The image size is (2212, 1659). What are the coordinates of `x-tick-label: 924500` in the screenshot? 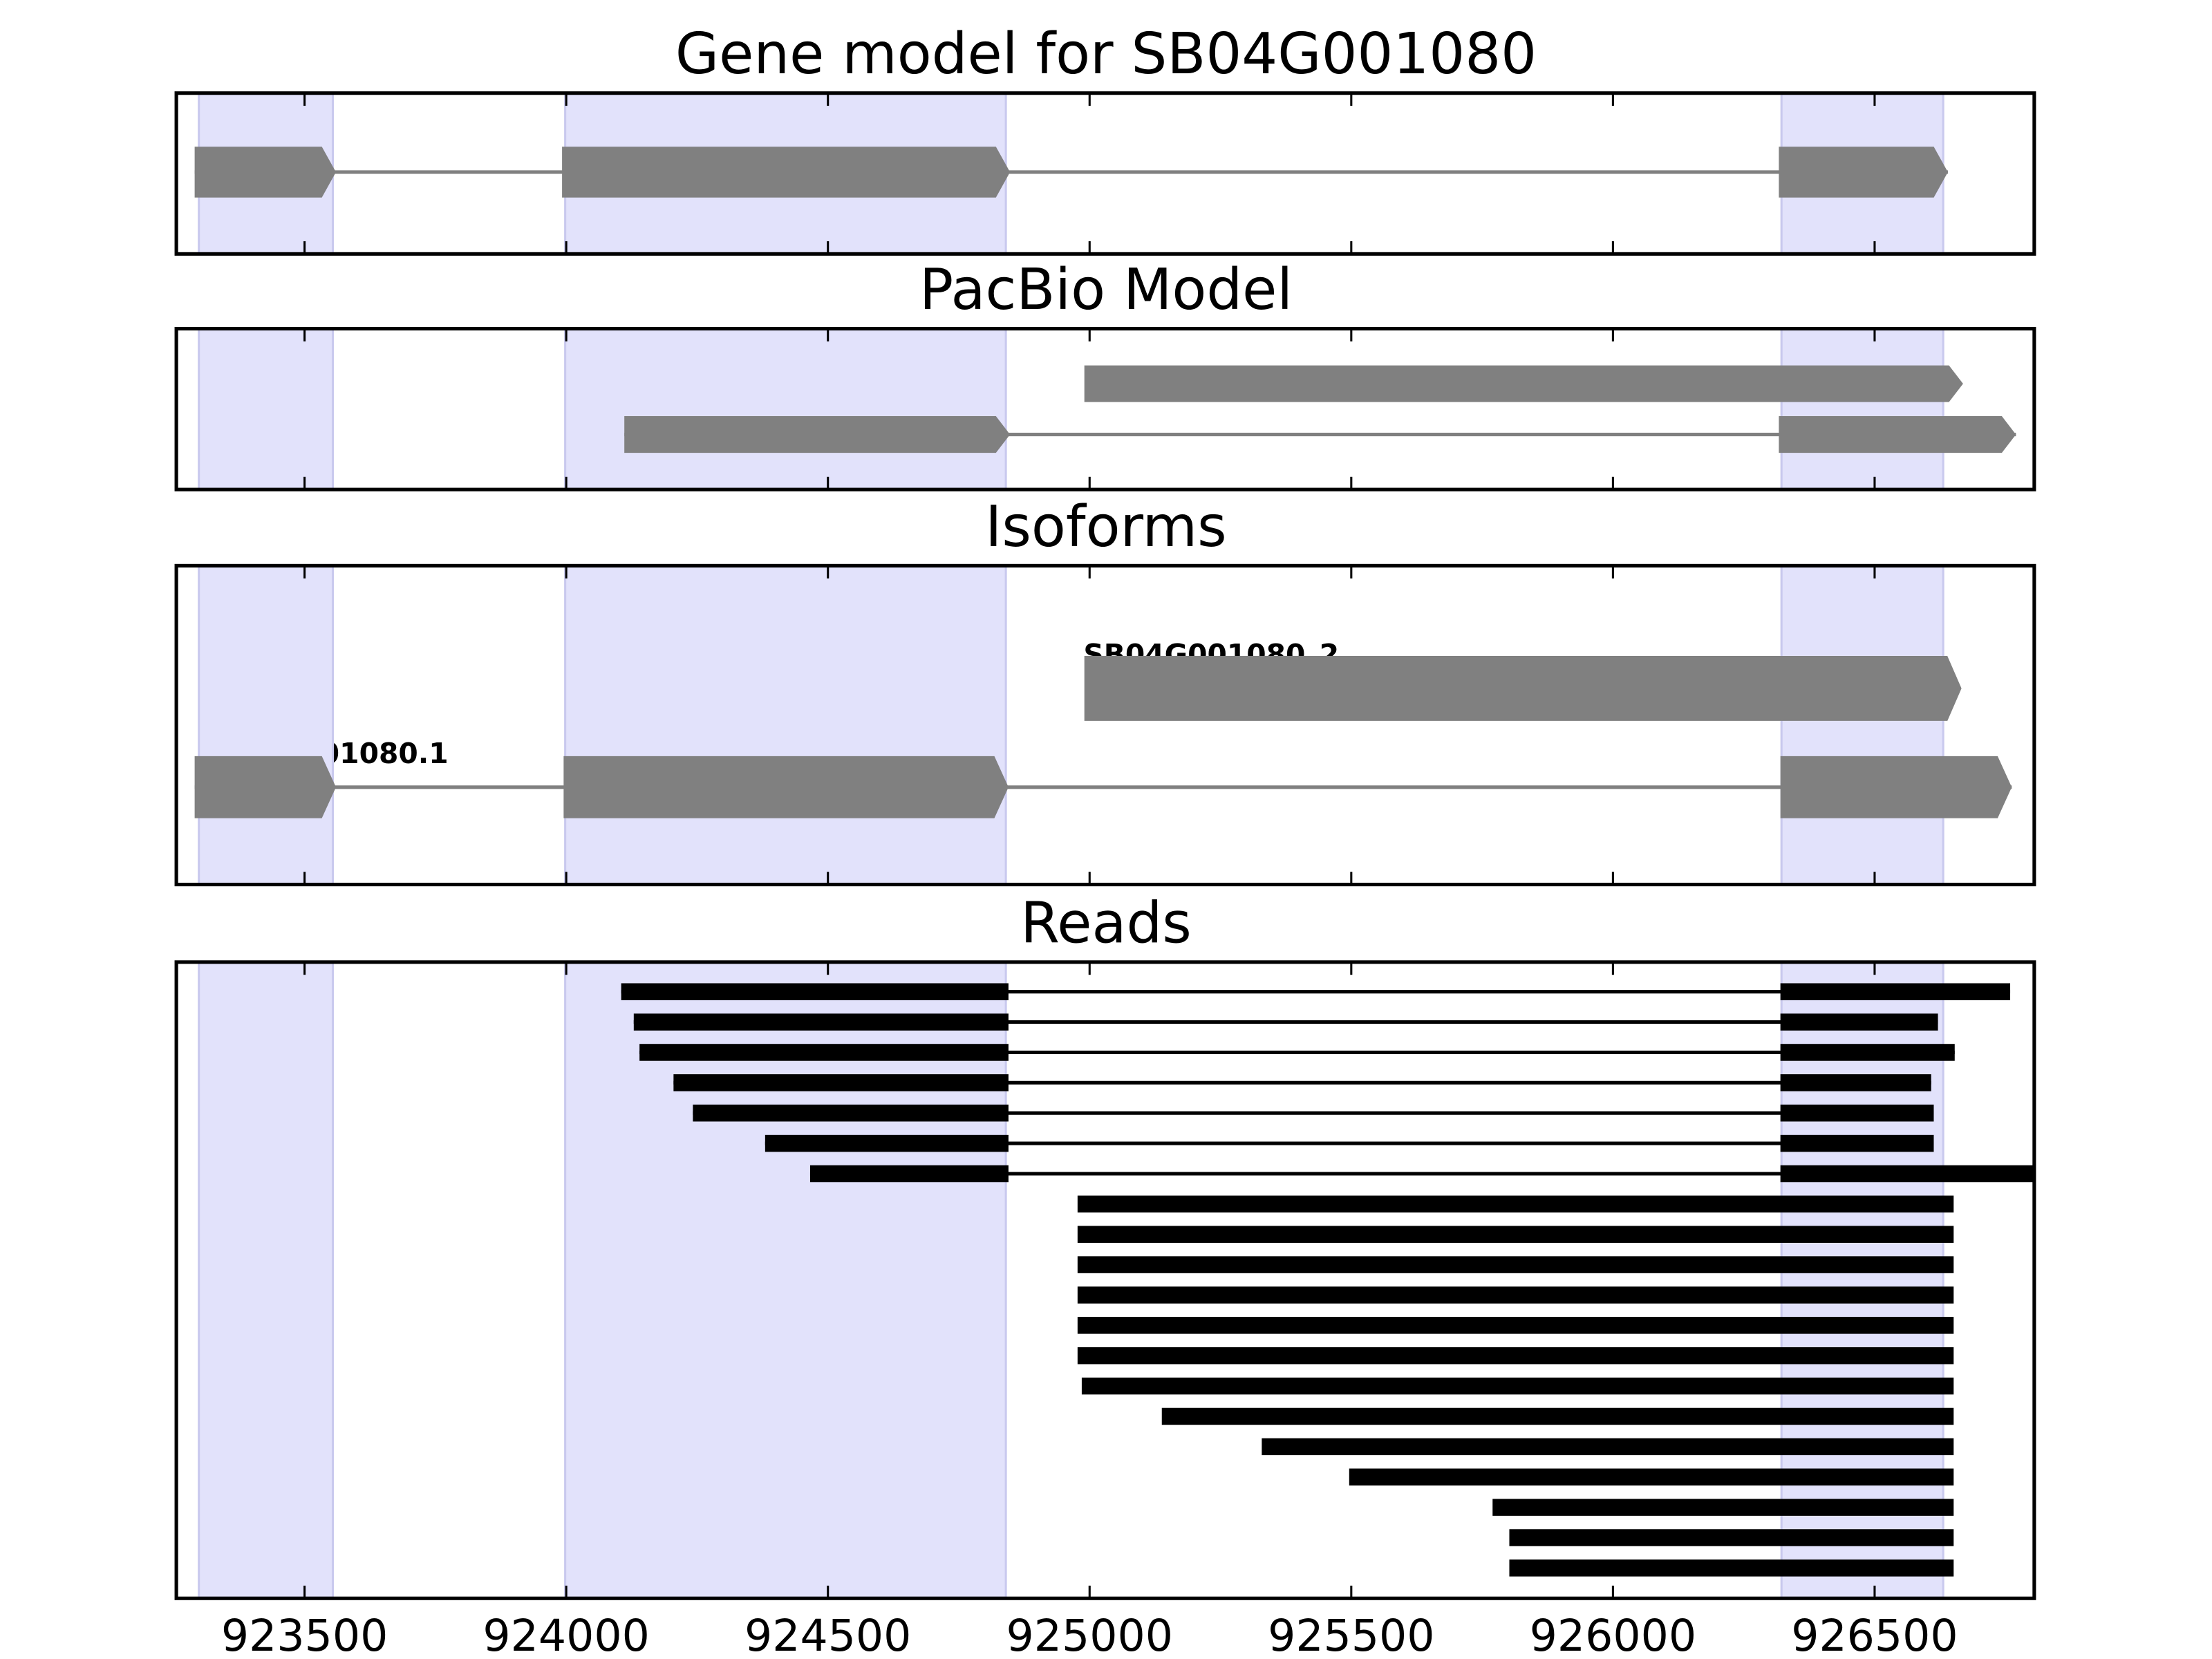 It's located at (828, 1634).